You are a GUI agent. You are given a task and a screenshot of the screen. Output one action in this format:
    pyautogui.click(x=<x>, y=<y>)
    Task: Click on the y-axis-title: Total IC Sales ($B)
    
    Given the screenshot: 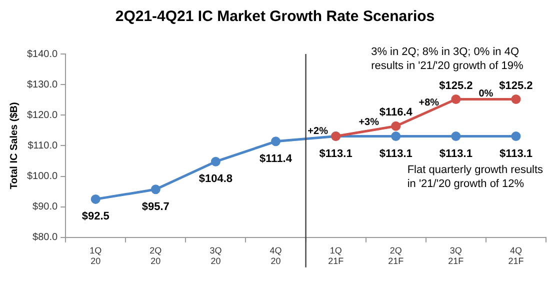 What is the action you would take?
    pyautogui.click(x=14, y=146)
    